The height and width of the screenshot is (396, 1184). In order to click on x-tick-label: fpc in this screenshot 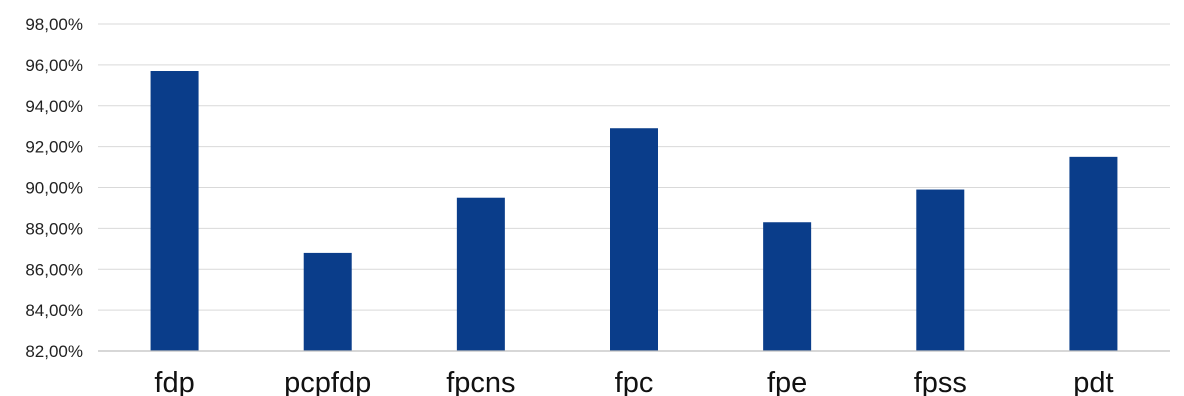, I will do `click(634, 381)`.